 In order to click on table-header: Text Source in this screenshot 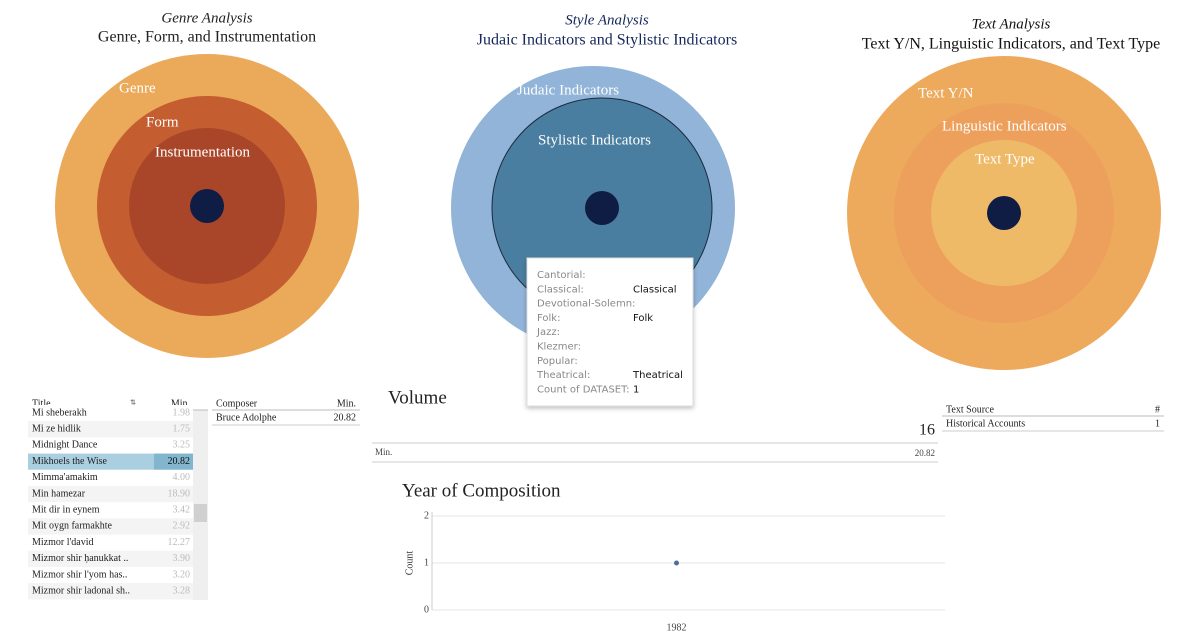, I will do `click(970, 409)`.